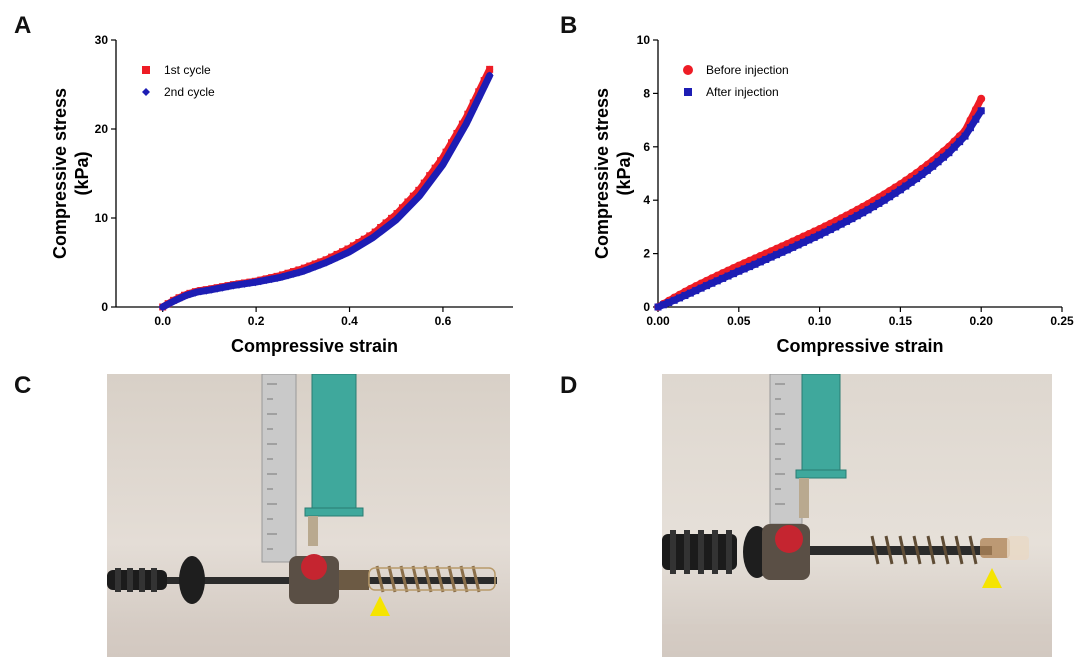 The height and width of the screenshot is (657, 1074). What do you see at coordinates (747, 70) in the screenshot?
I see `legend-label: Before injection` at bounding box center [747, 70].